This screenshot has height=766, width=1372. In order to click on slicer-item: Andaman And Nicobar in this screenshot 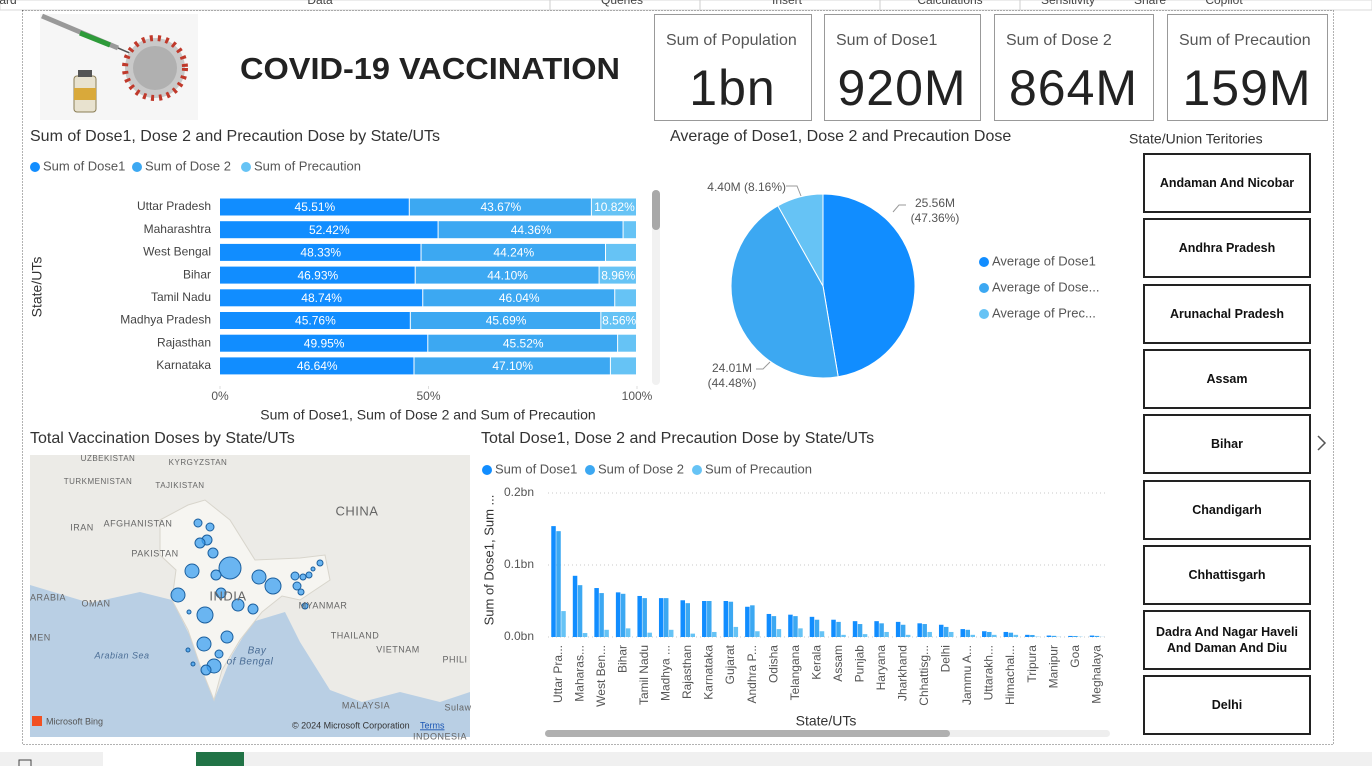, I will do `click(1227, 183)`.